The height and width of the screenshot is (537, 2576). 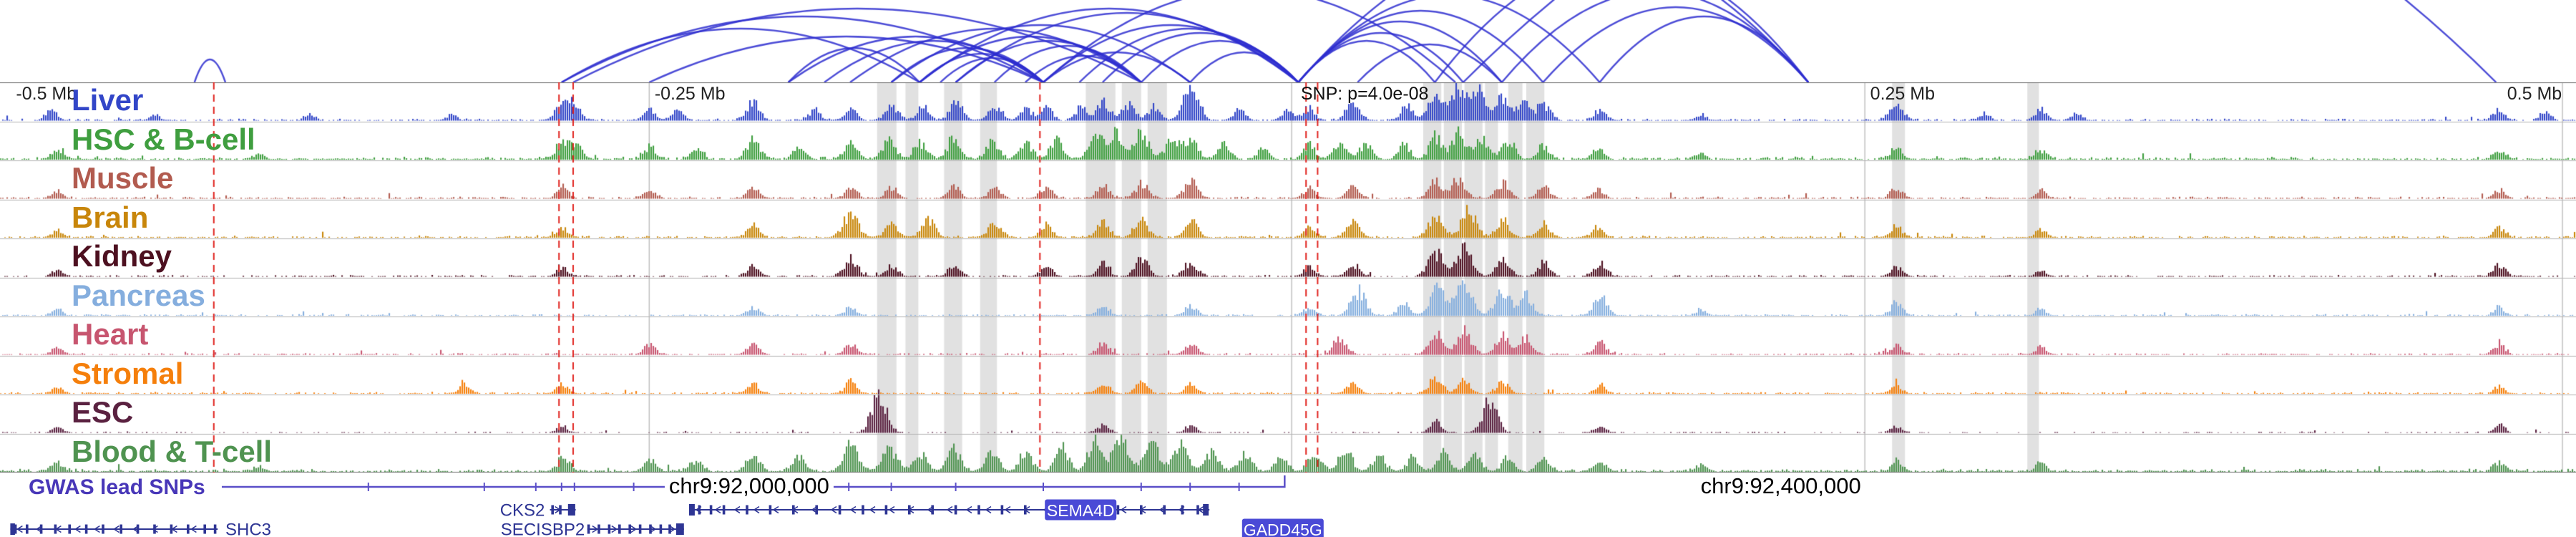 I want to click on track-label-blood-t-cell: Blood & T-cell, so click(x=172, y=451).